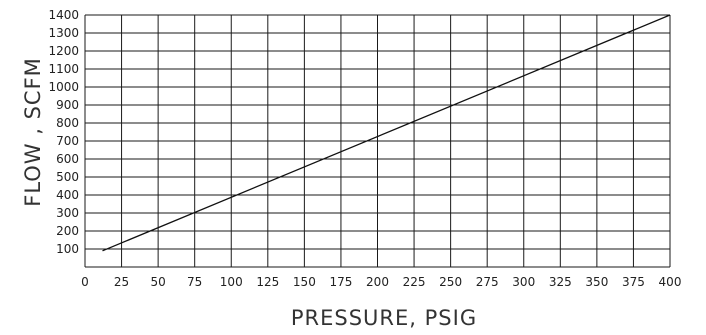  What do you see at coordinates (267, 282) in the screenshot?
I see `x-tick-label: 125` at bounding box center [267, 282].